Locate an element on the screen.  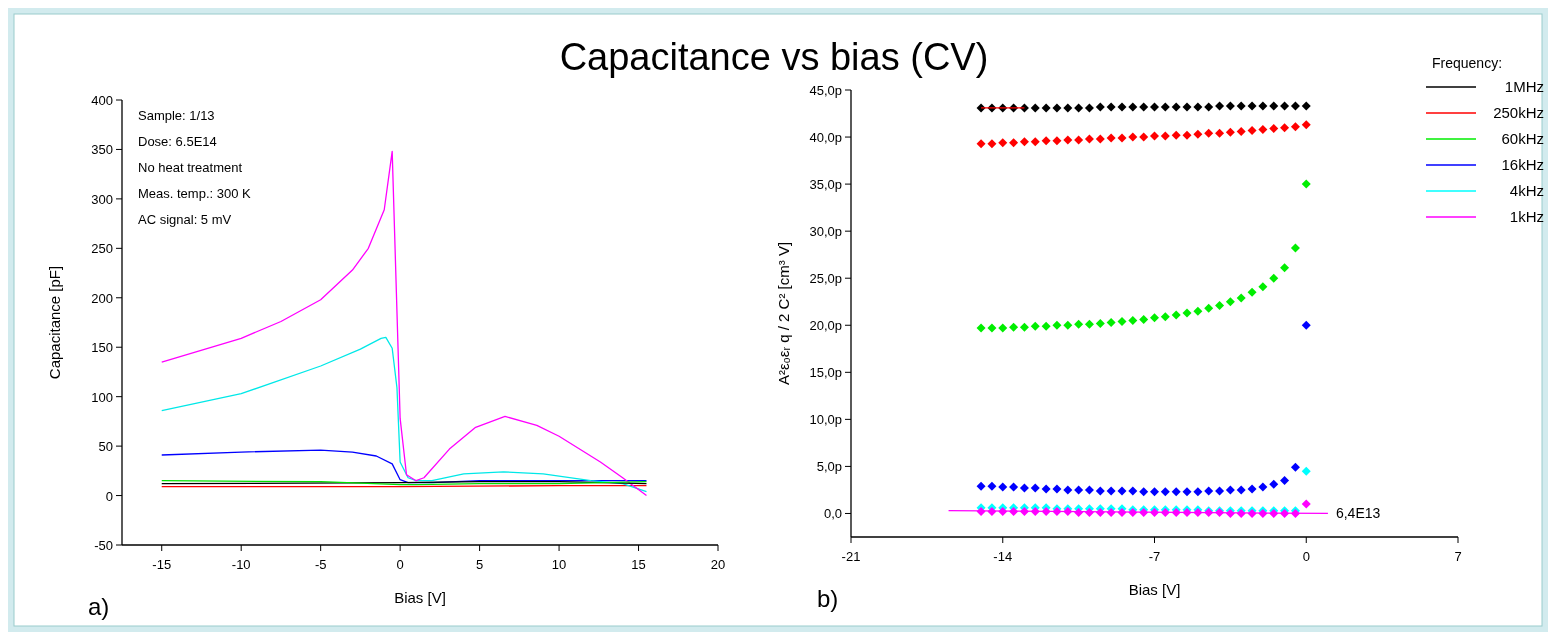
y-tick-label: 300 is located at coordinates (102, 199).